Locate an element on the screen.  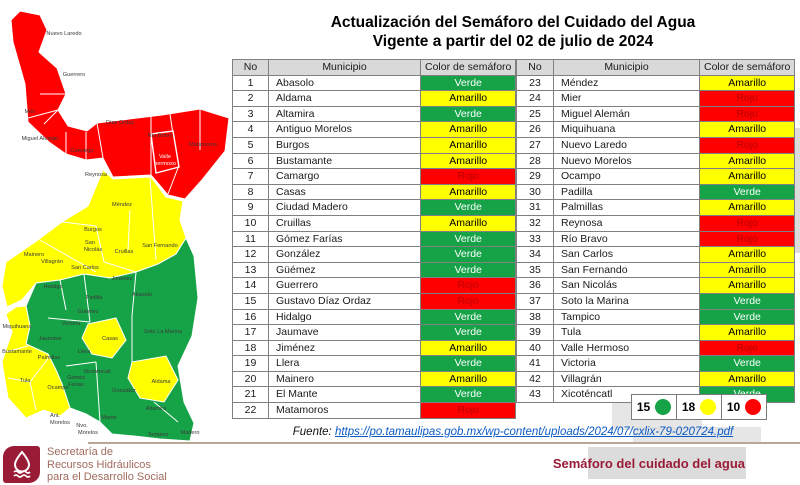
table-cell: San Fernando is located at coordinates (626, 270).